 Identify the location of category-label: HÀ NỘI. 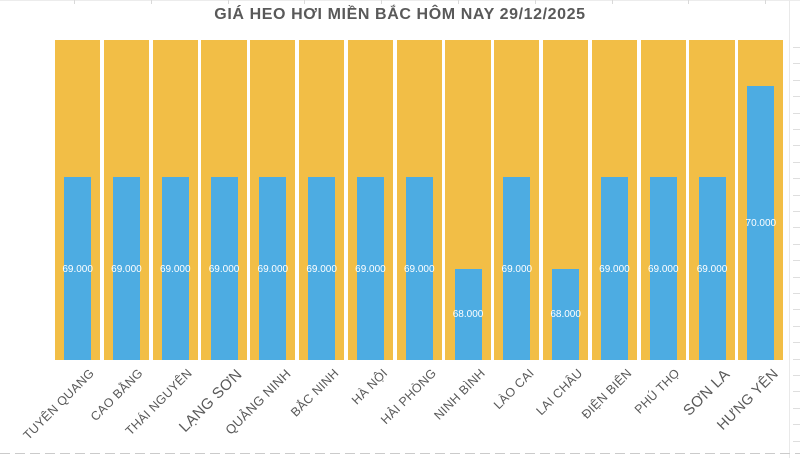
(369, 387).